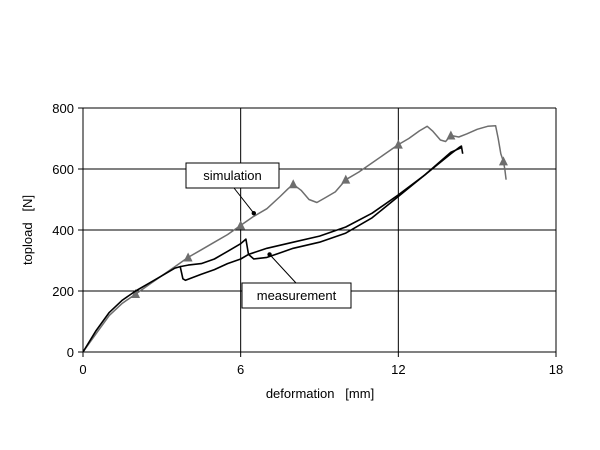  I want to click on measurement-callout-label: measurement, so click(297, 295).